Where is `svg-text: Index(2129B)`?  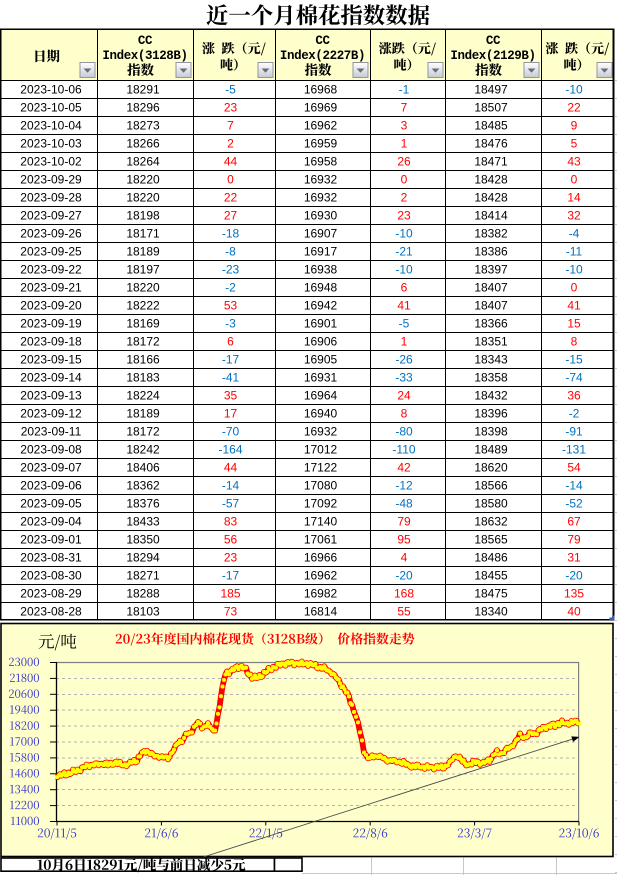 svg-text: Index(2129B) is located at coordinates (492, 56).